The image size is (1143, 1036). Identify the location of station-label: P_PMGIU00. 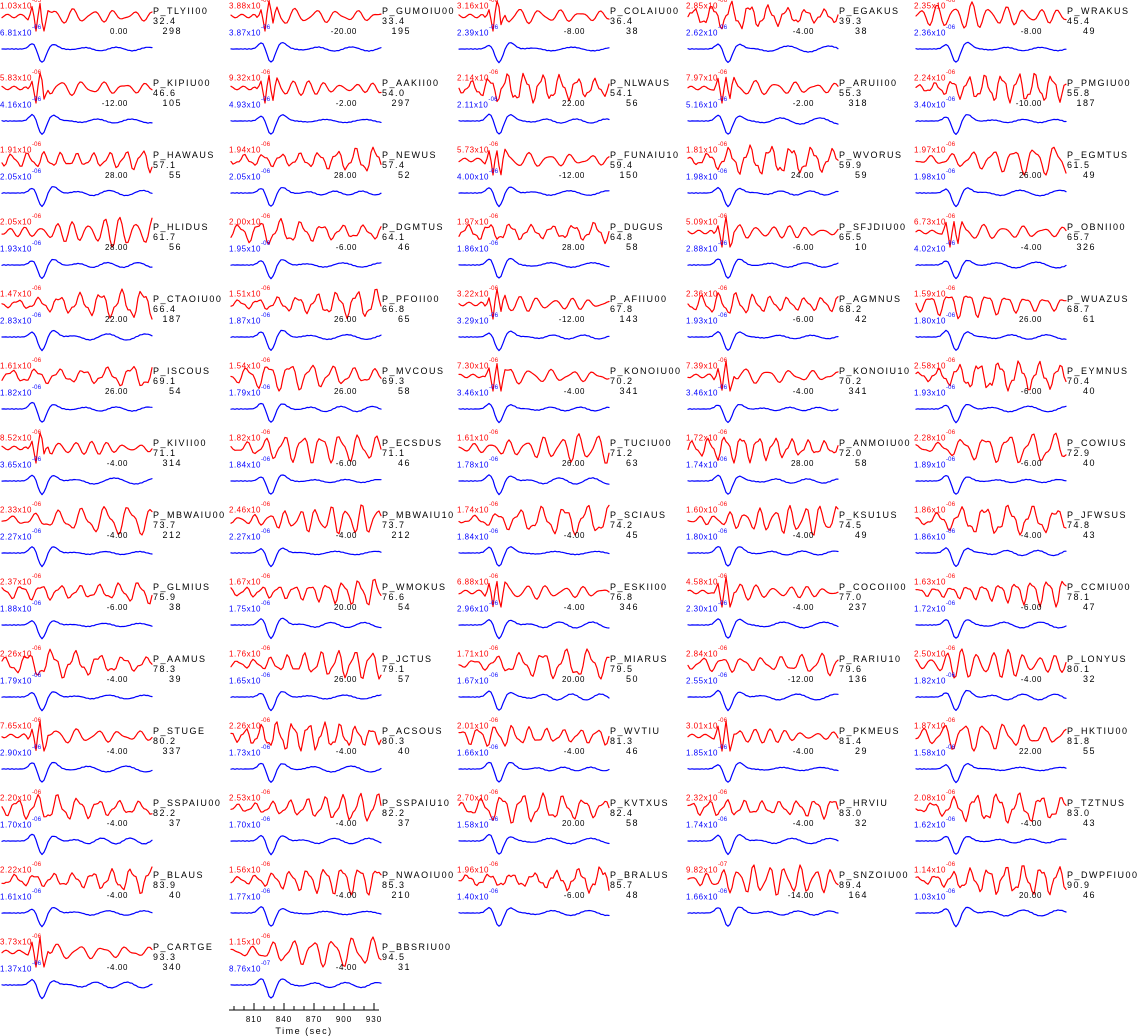
(1099, 83).